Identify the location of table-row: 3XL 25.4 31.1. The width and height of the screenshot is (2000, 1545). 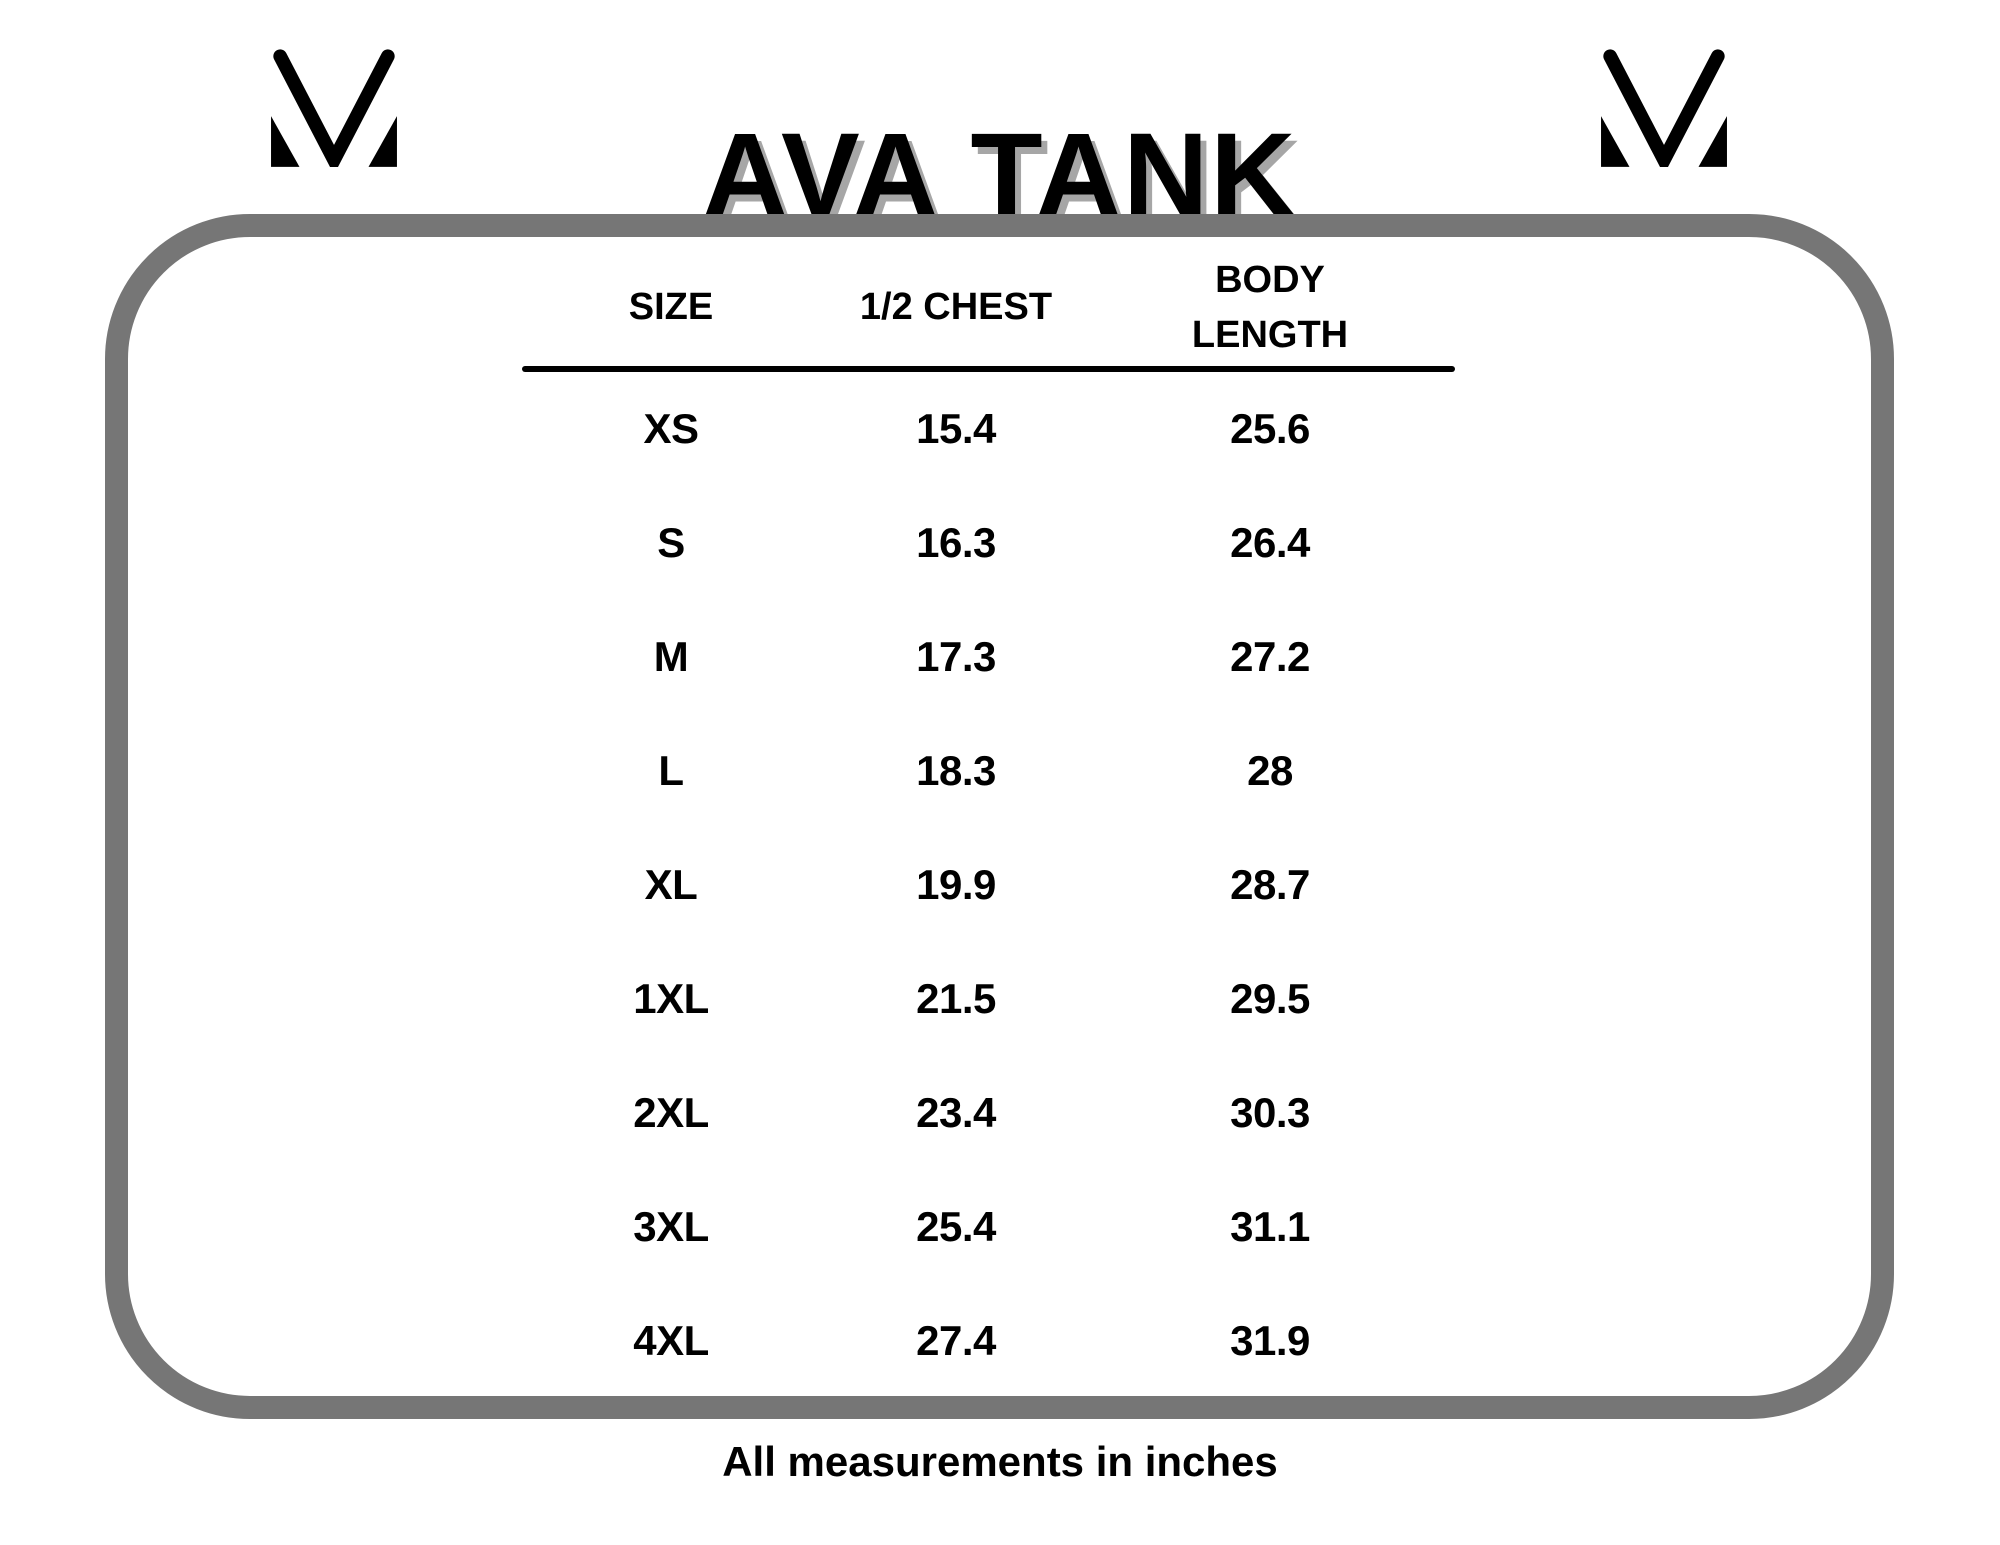
(985, 1227).